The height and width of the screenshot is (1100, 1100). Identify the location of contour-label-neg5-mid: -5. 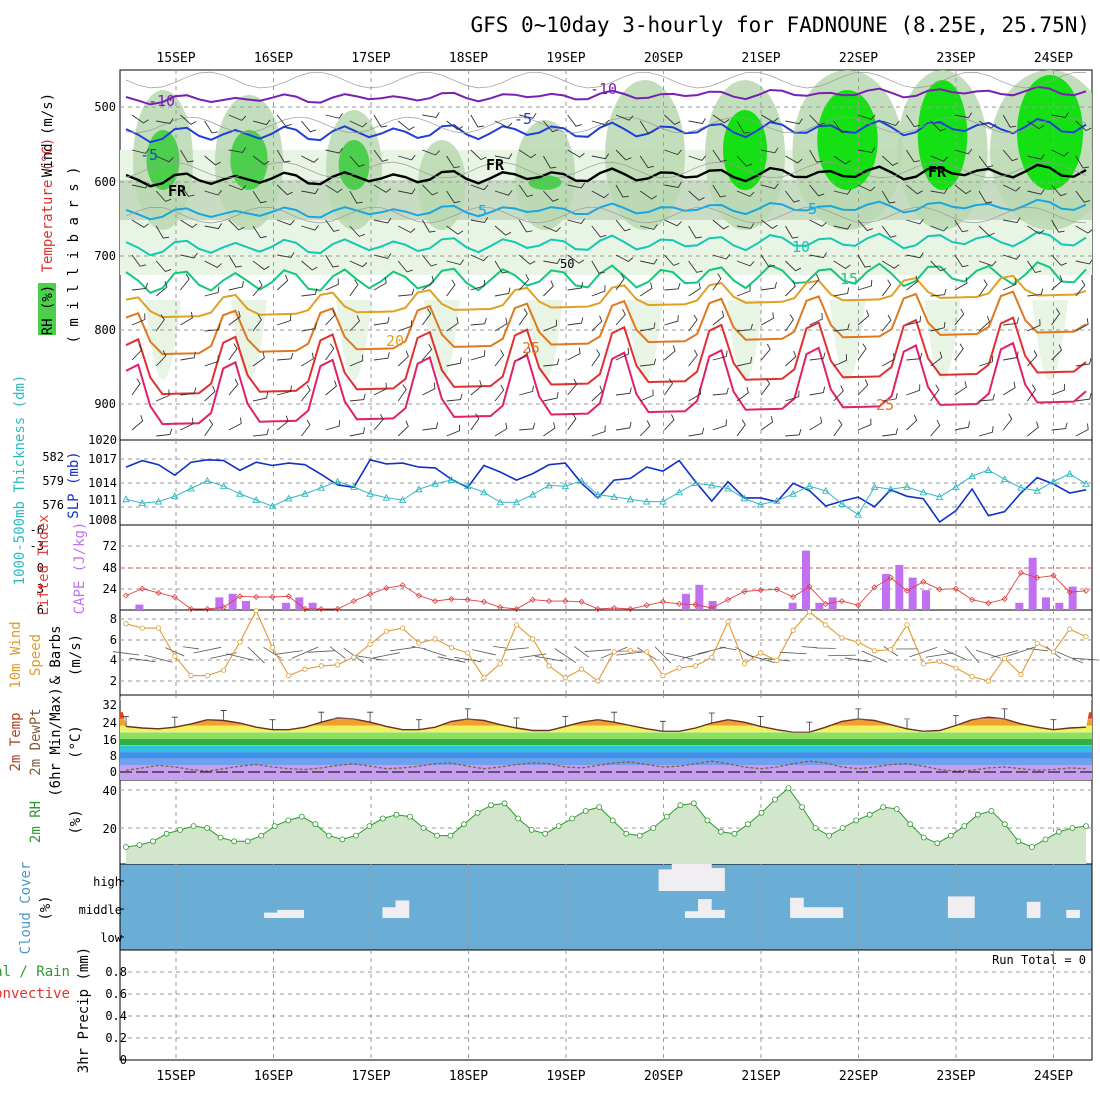
(523, 119).